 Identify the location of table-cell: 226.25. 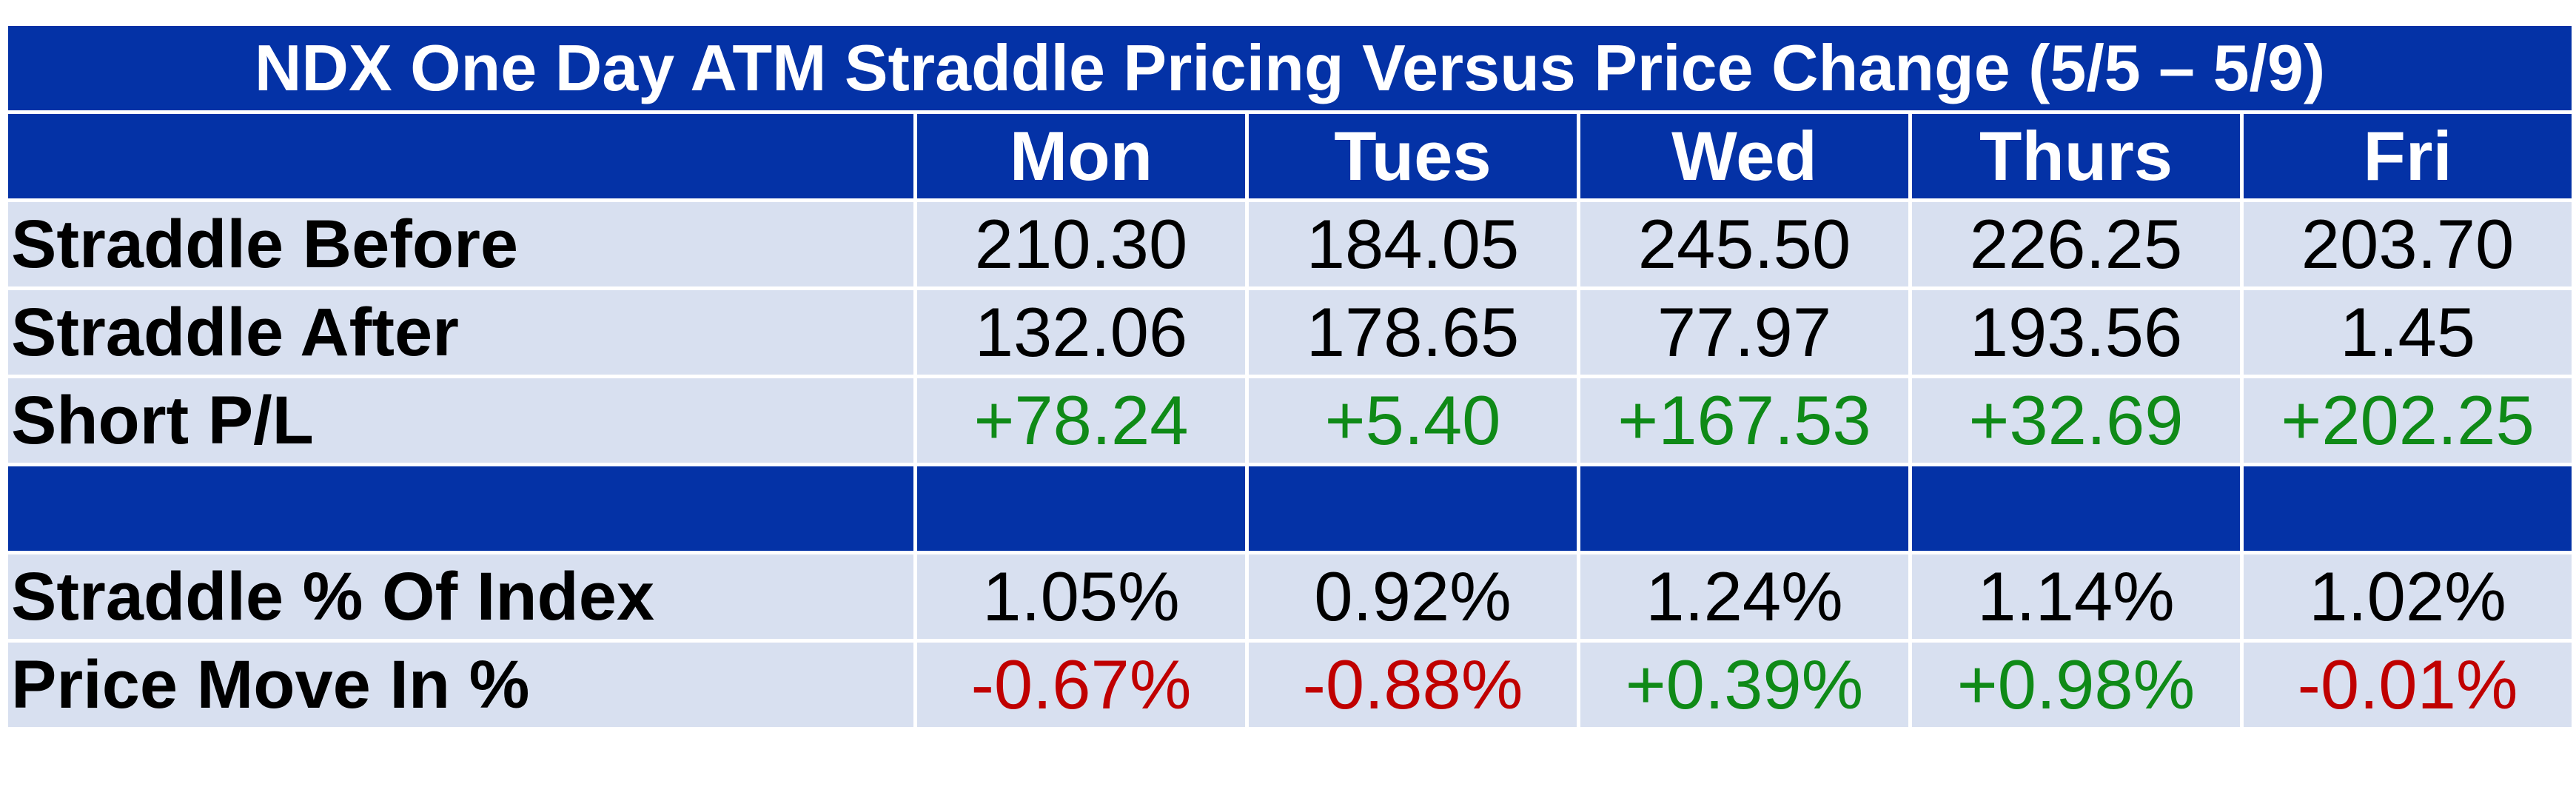
(2076, 244).